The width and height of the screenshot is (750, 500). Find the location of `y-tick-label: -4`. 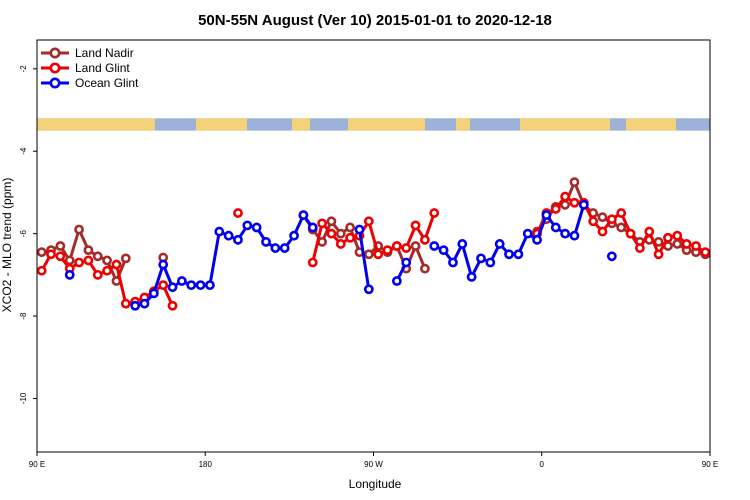

y-tick-label: -4 is located at coordinates (23, 151).